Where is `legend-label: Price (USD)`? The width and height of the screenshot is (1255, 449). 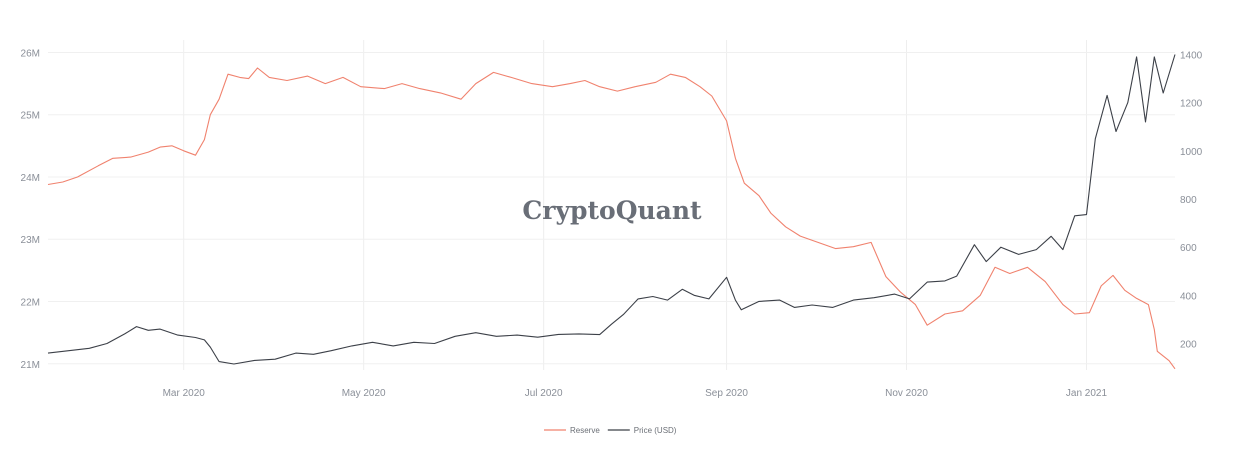
legend-label: Price (USD) is located at coordinates (655, 430).